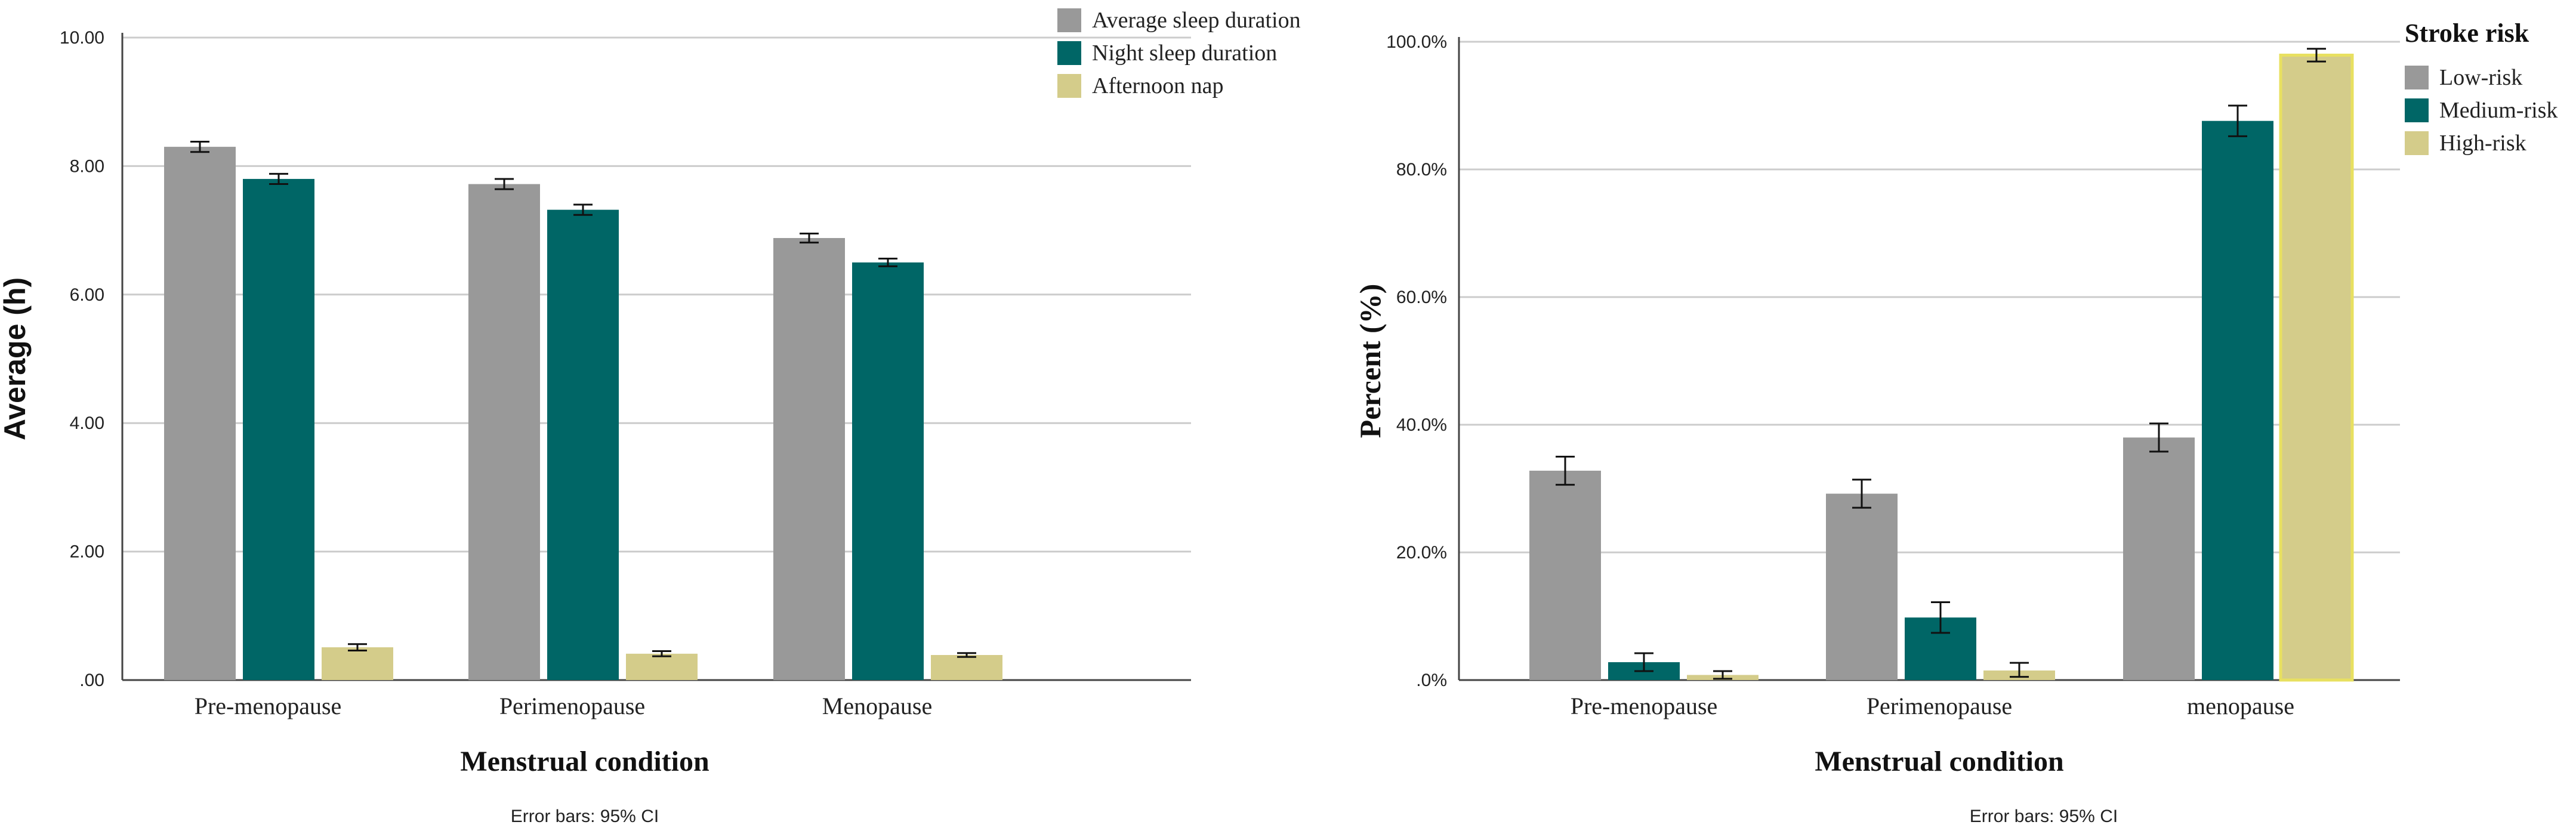 Image resolution: width=2576 pixels, height=828 pixels. What do you see at coordinates (2480, 77) in the screenshot?
I see `legend-label: Low-risk` at bounding box center [2480, 77].